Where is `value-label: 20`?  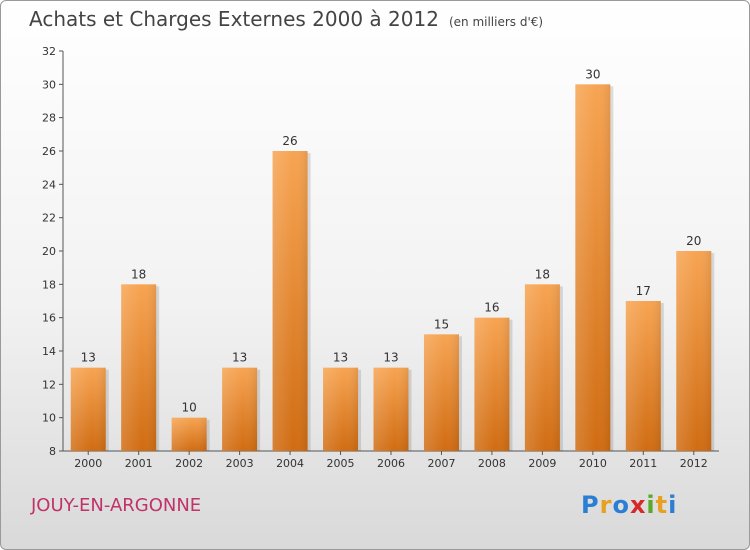 value-label: 20 is located at coordinates (693, 241).